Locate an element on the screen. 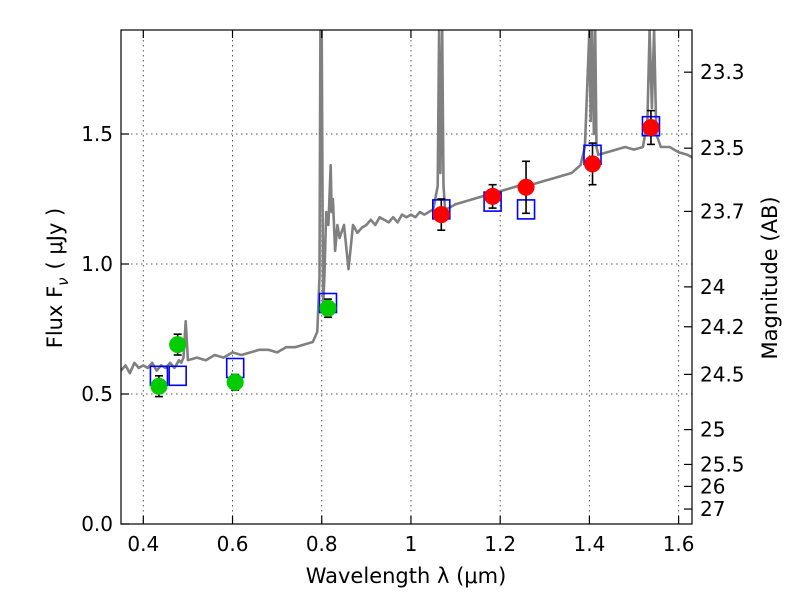  mag-tick-label: 23.5 is located at coordinates (722, 148).